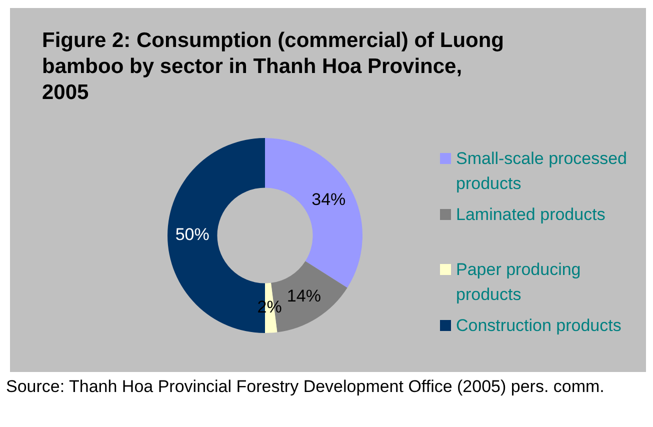 This screenshot has height=427, width=653. I want to click on chart-title: Figure 2: Consumption (commercial) of Luong bamboo by sector in Thanh Hoa Province, 2005, so click(273, 67).